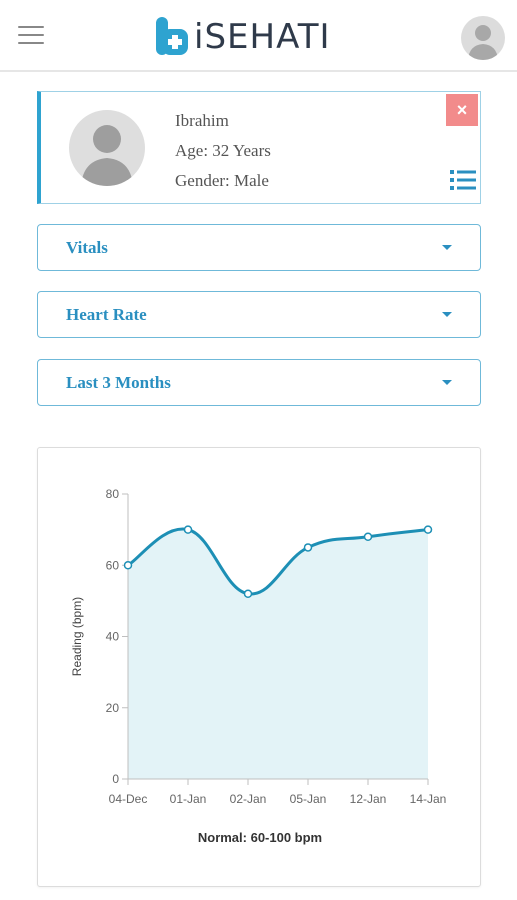 Image resolution: width=517 pixels, height=900 pixels. Describe the element at coordinates (31, 37) in the screenshot. I see `hamburger-menu-icon` at that location.